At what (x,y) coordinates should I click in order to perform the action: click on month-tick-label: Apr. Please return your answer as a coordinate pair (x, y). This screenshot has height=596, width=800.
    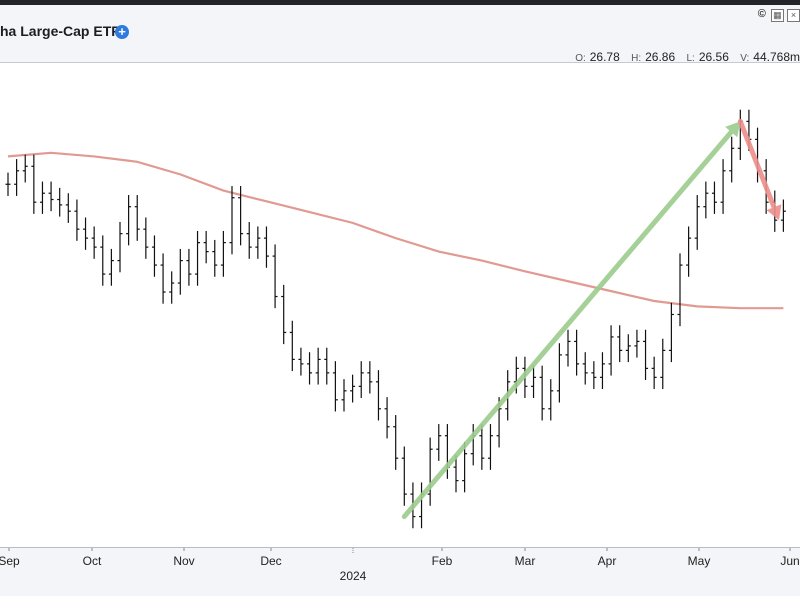
    Looking at the image, I should click on (607, 561).